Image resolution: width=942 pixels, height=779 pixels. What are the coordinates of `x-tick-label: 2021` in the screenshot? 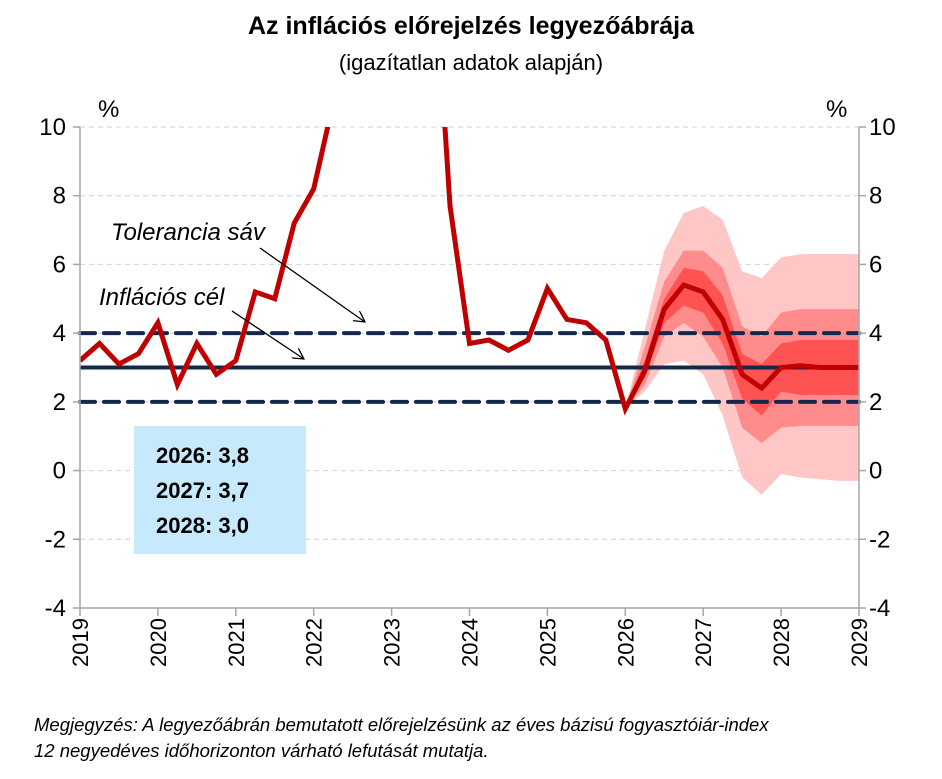 It's located at (236, 642).